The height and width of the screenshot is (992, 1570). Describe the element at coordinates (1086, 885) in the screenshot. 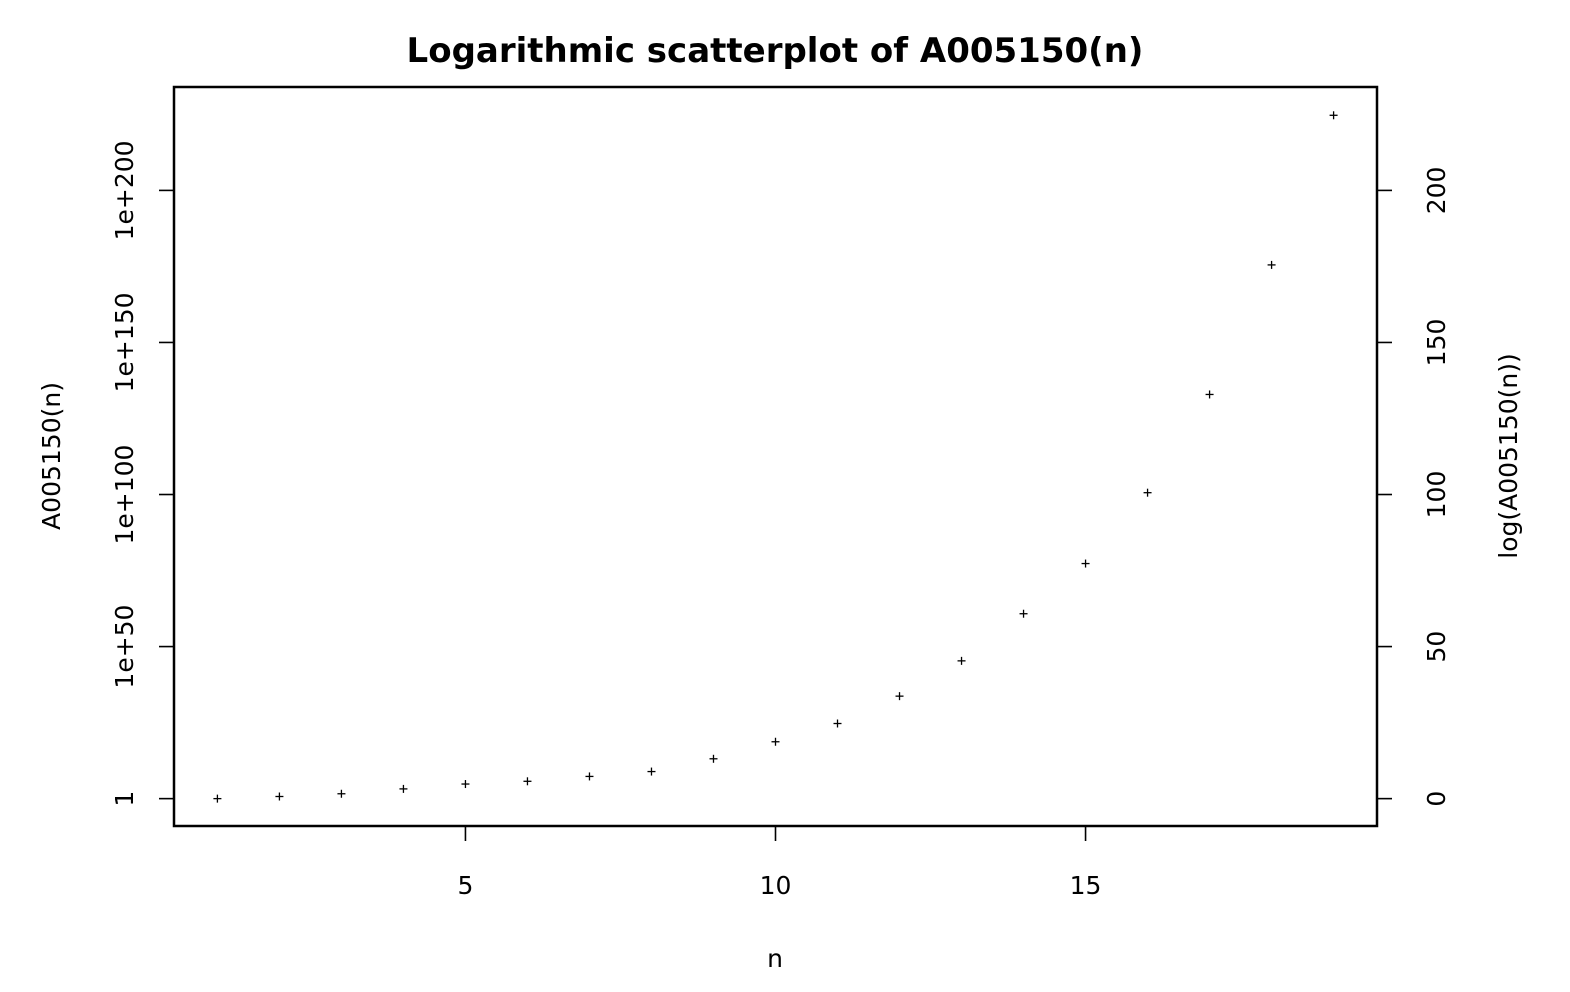

I see `x-tick-label: 15` at that location.